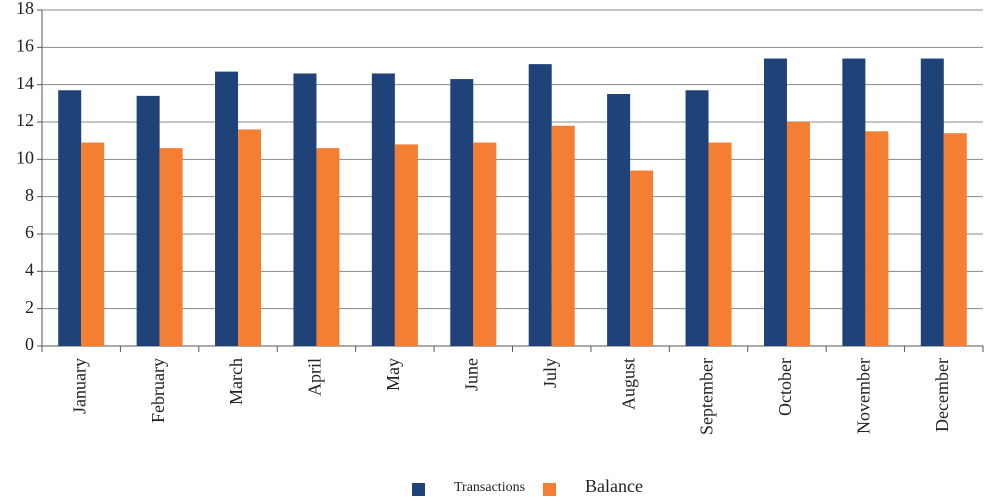 This screenshot has width=984, height=500. Describe the element at coordinates (393, 374) in the screenshot. I see `x-tick-label: May` at that location.